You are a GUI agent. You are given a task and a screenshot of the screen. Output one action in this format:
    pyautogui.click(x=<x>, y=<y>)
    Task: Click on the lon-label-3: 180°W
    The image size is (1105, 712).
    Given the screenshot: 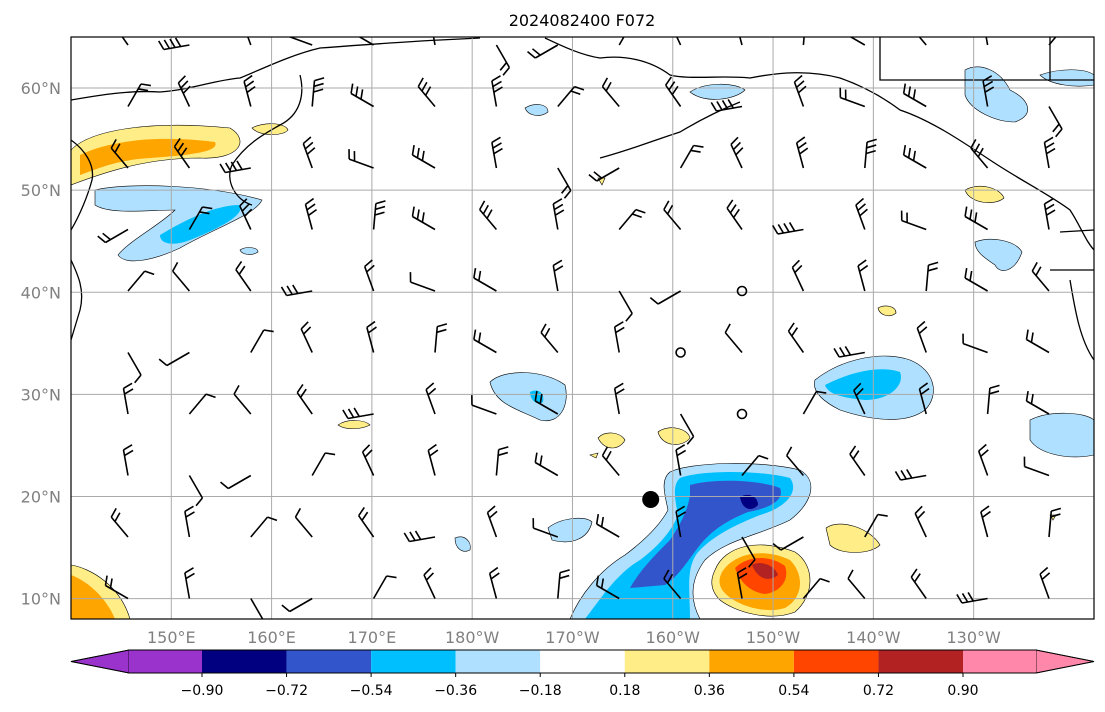 What is the action you would take?
    pyautogui.click(x=472, y=637)
    